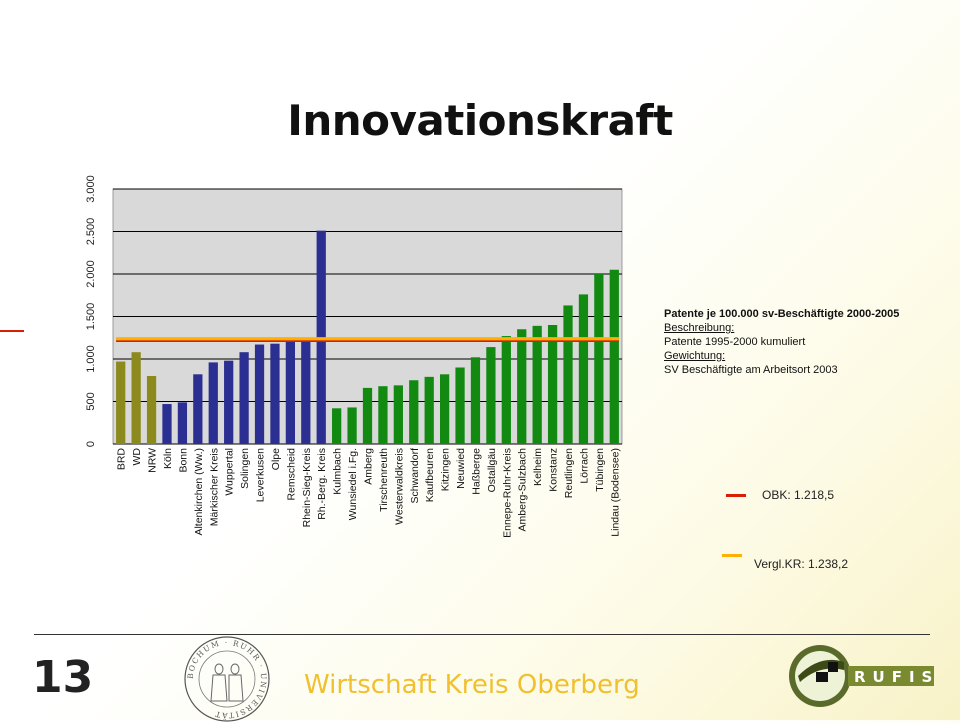 The width and height of the screenshot is (960, 723). Describe the element at coordinates (91, 444) in the screenshot. I see `y-tick-label: 0` at that location.